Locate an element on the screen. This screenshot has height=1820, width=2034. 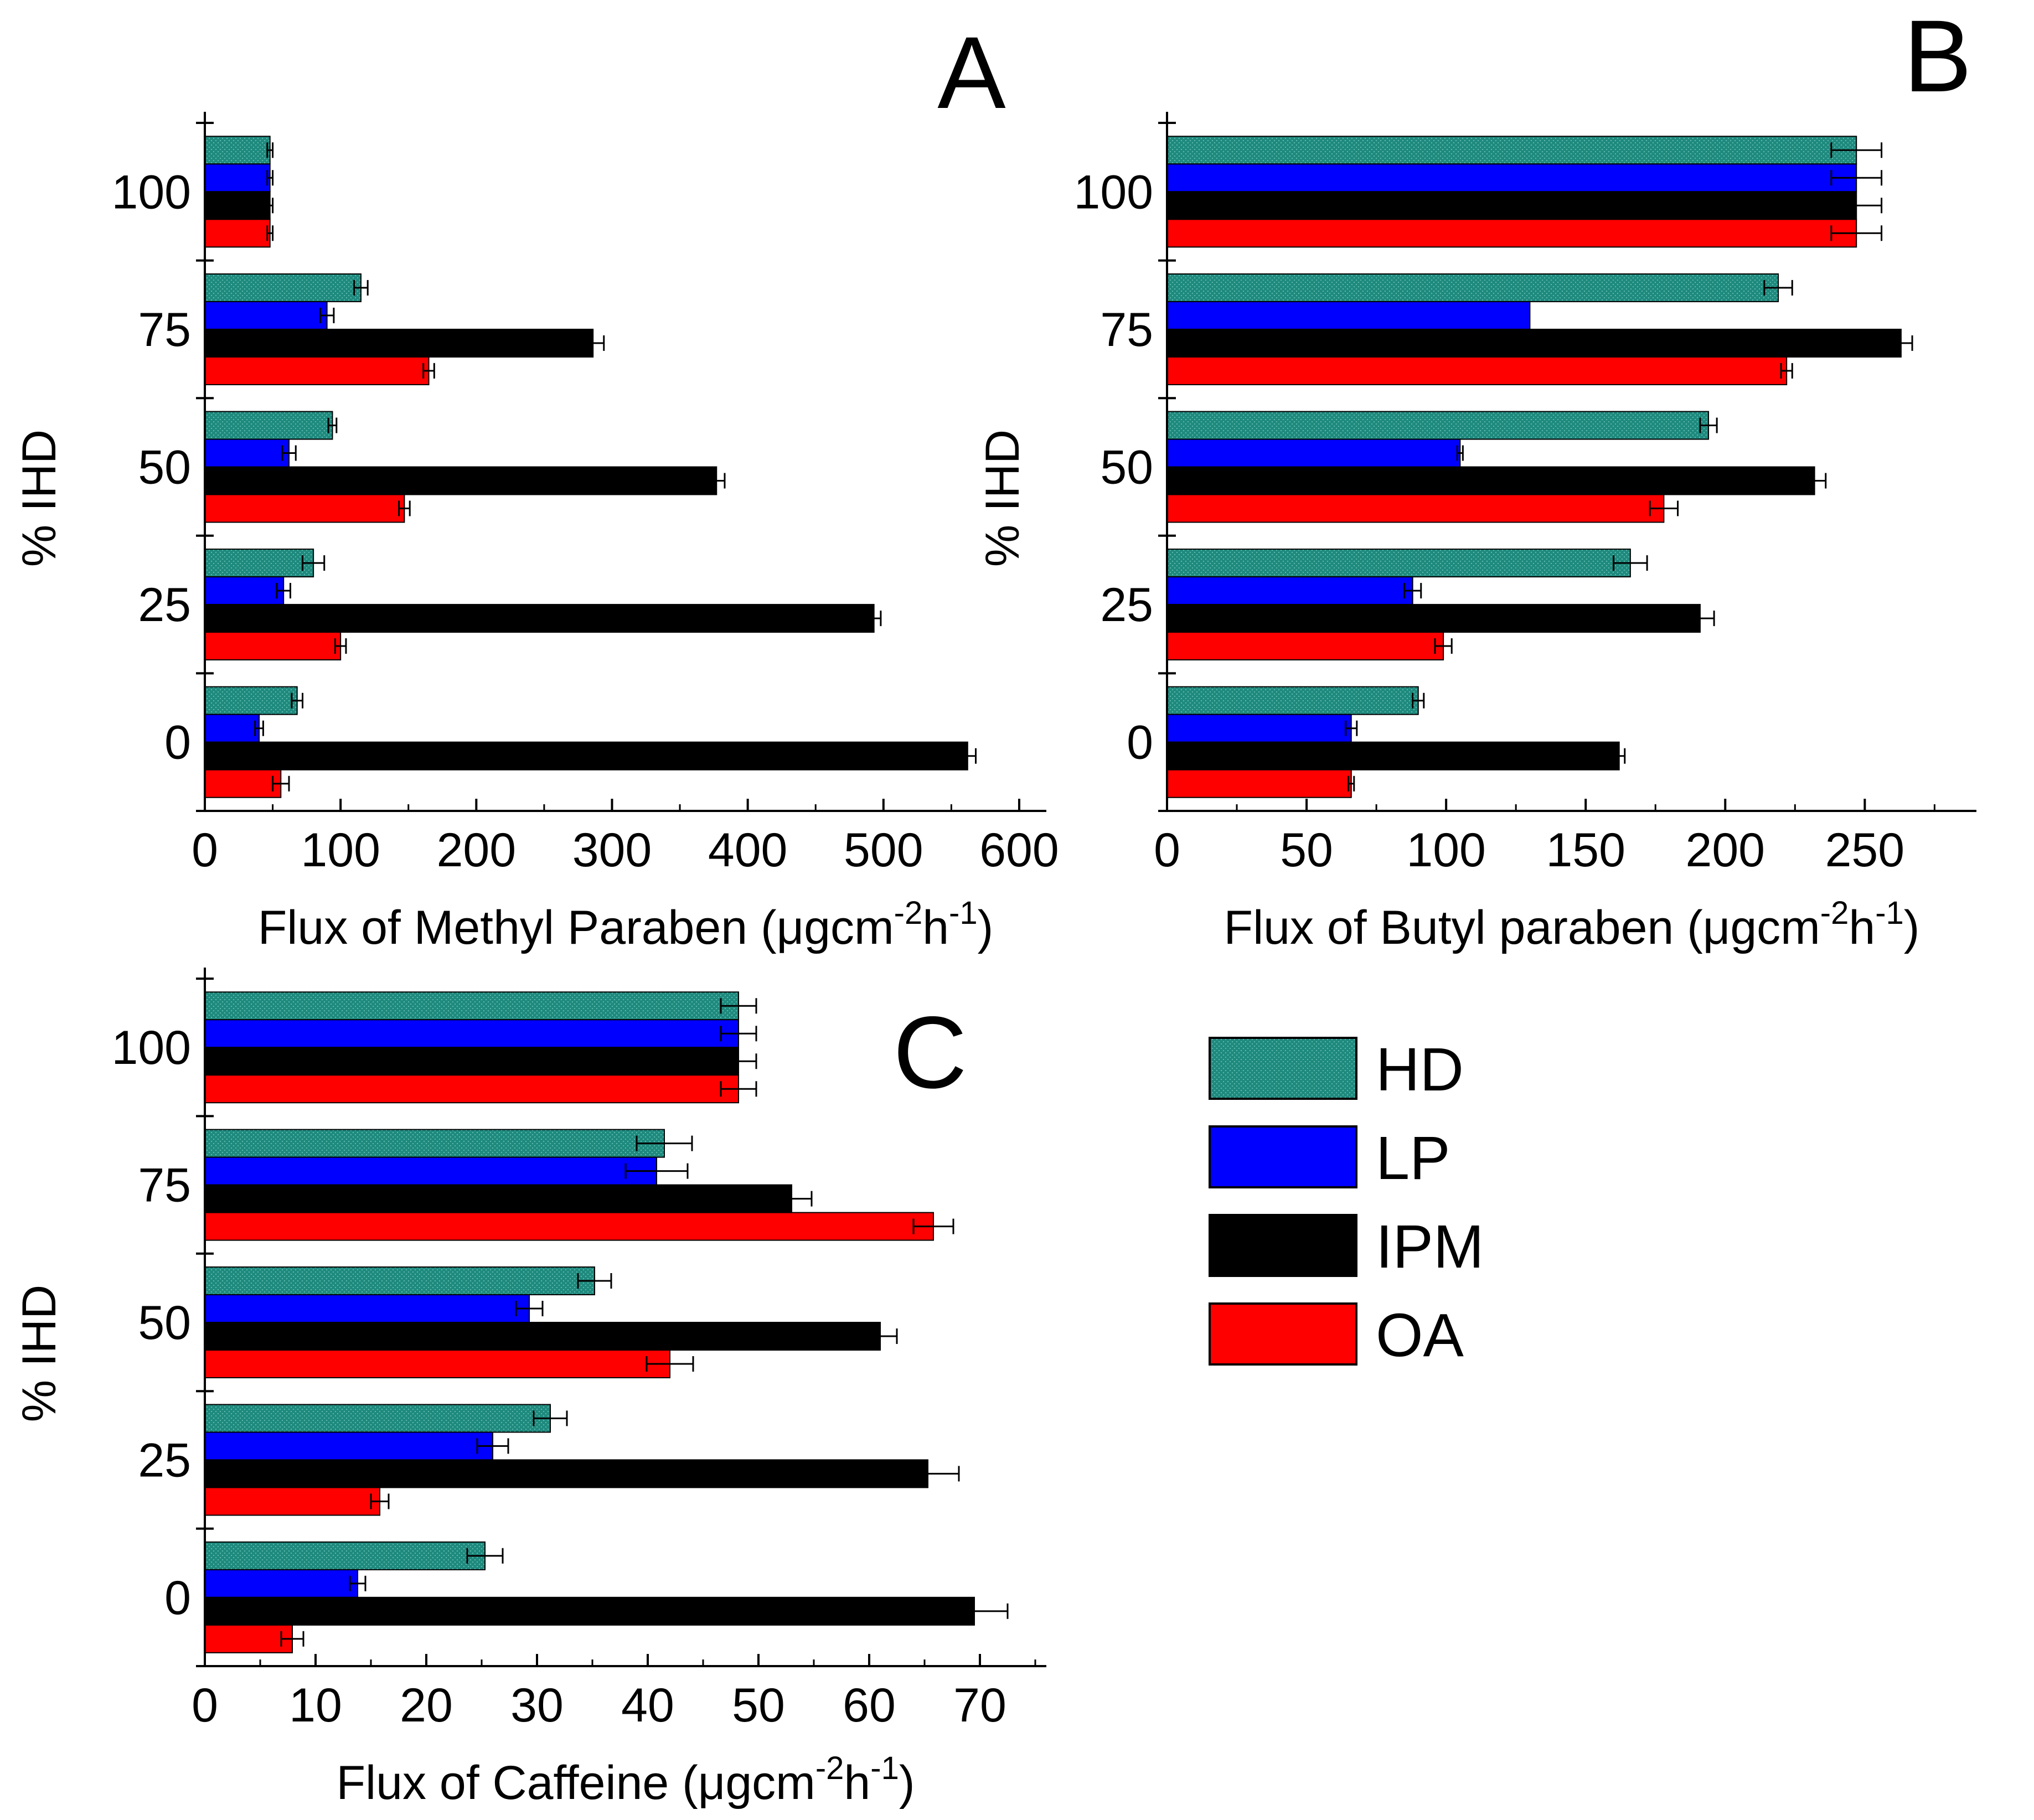
legend-swatch-hd is located at coordinates (1283, 1068).